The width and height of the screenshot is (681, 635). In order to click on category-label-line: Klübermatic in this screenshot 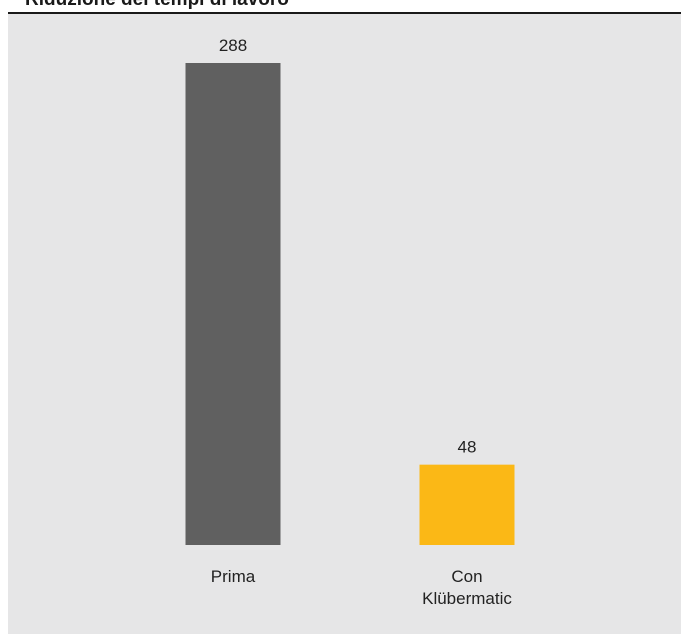, I will do `click(467, 598)`.